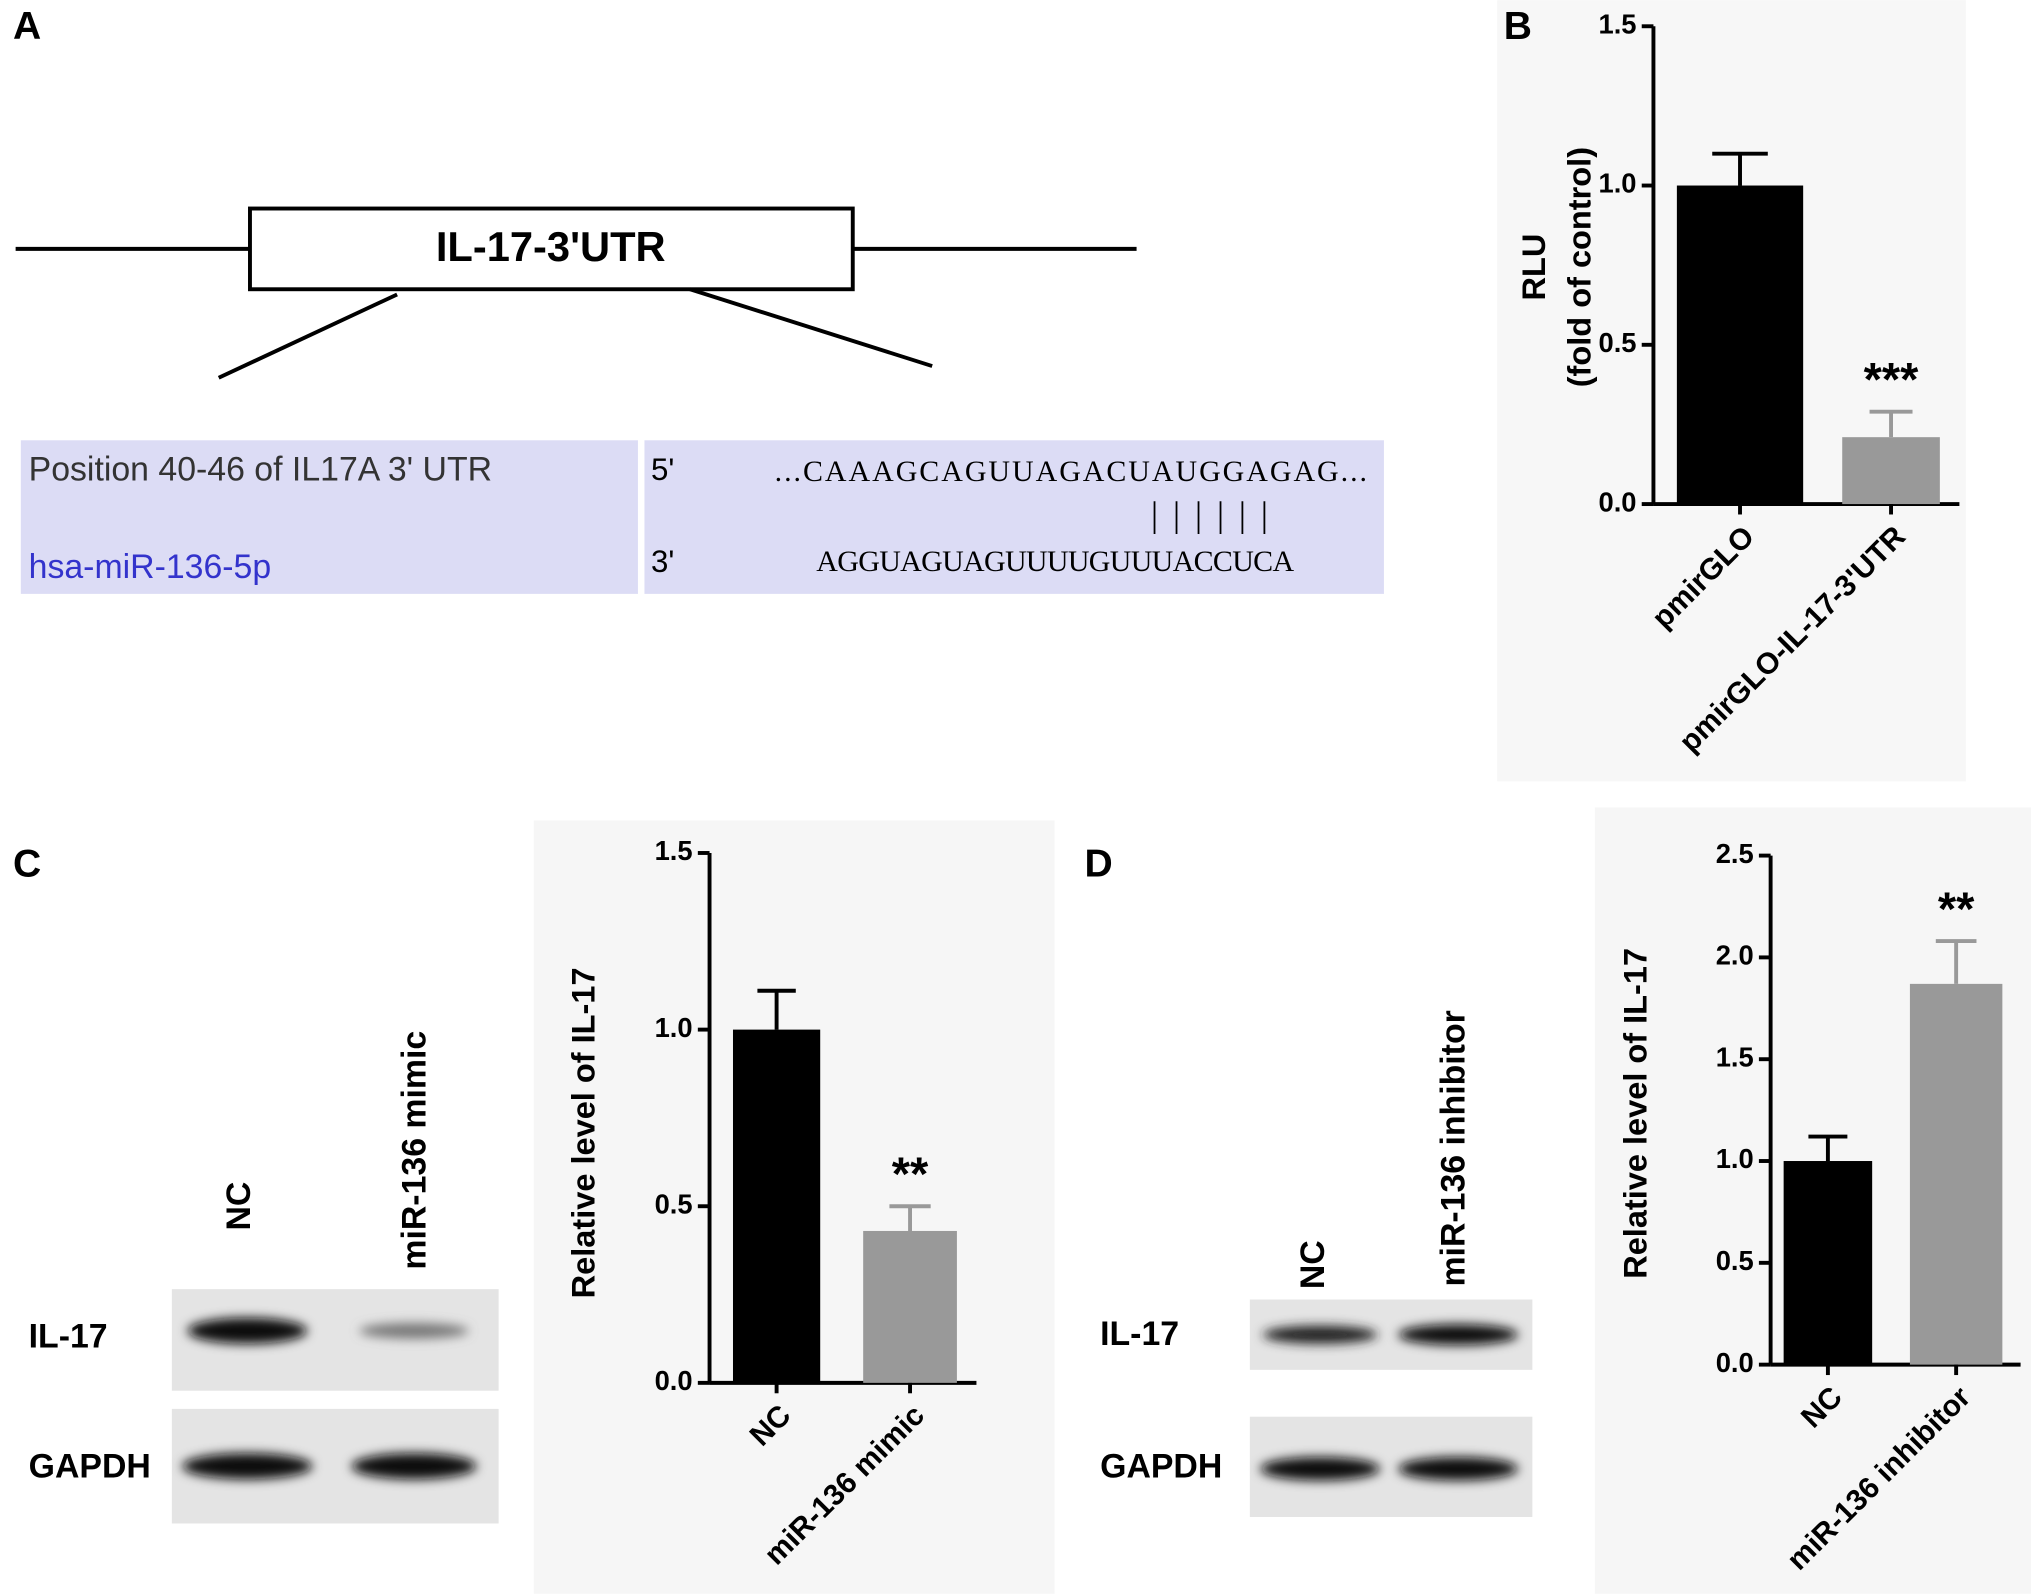 The width and height of the screenshot is (2031, 1594). I want to click on y-tick-label: 2.0, so click(1735, 955).